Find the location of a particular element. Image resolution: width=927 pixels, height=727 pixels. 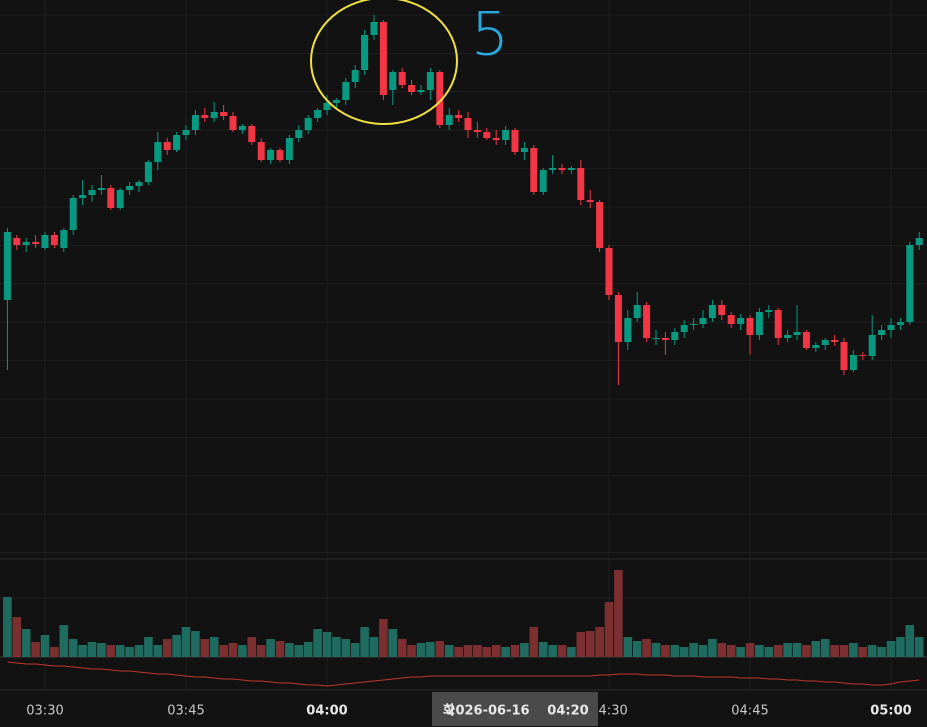

x-tick-label: 03:45 is located at coordinates (185, 711).